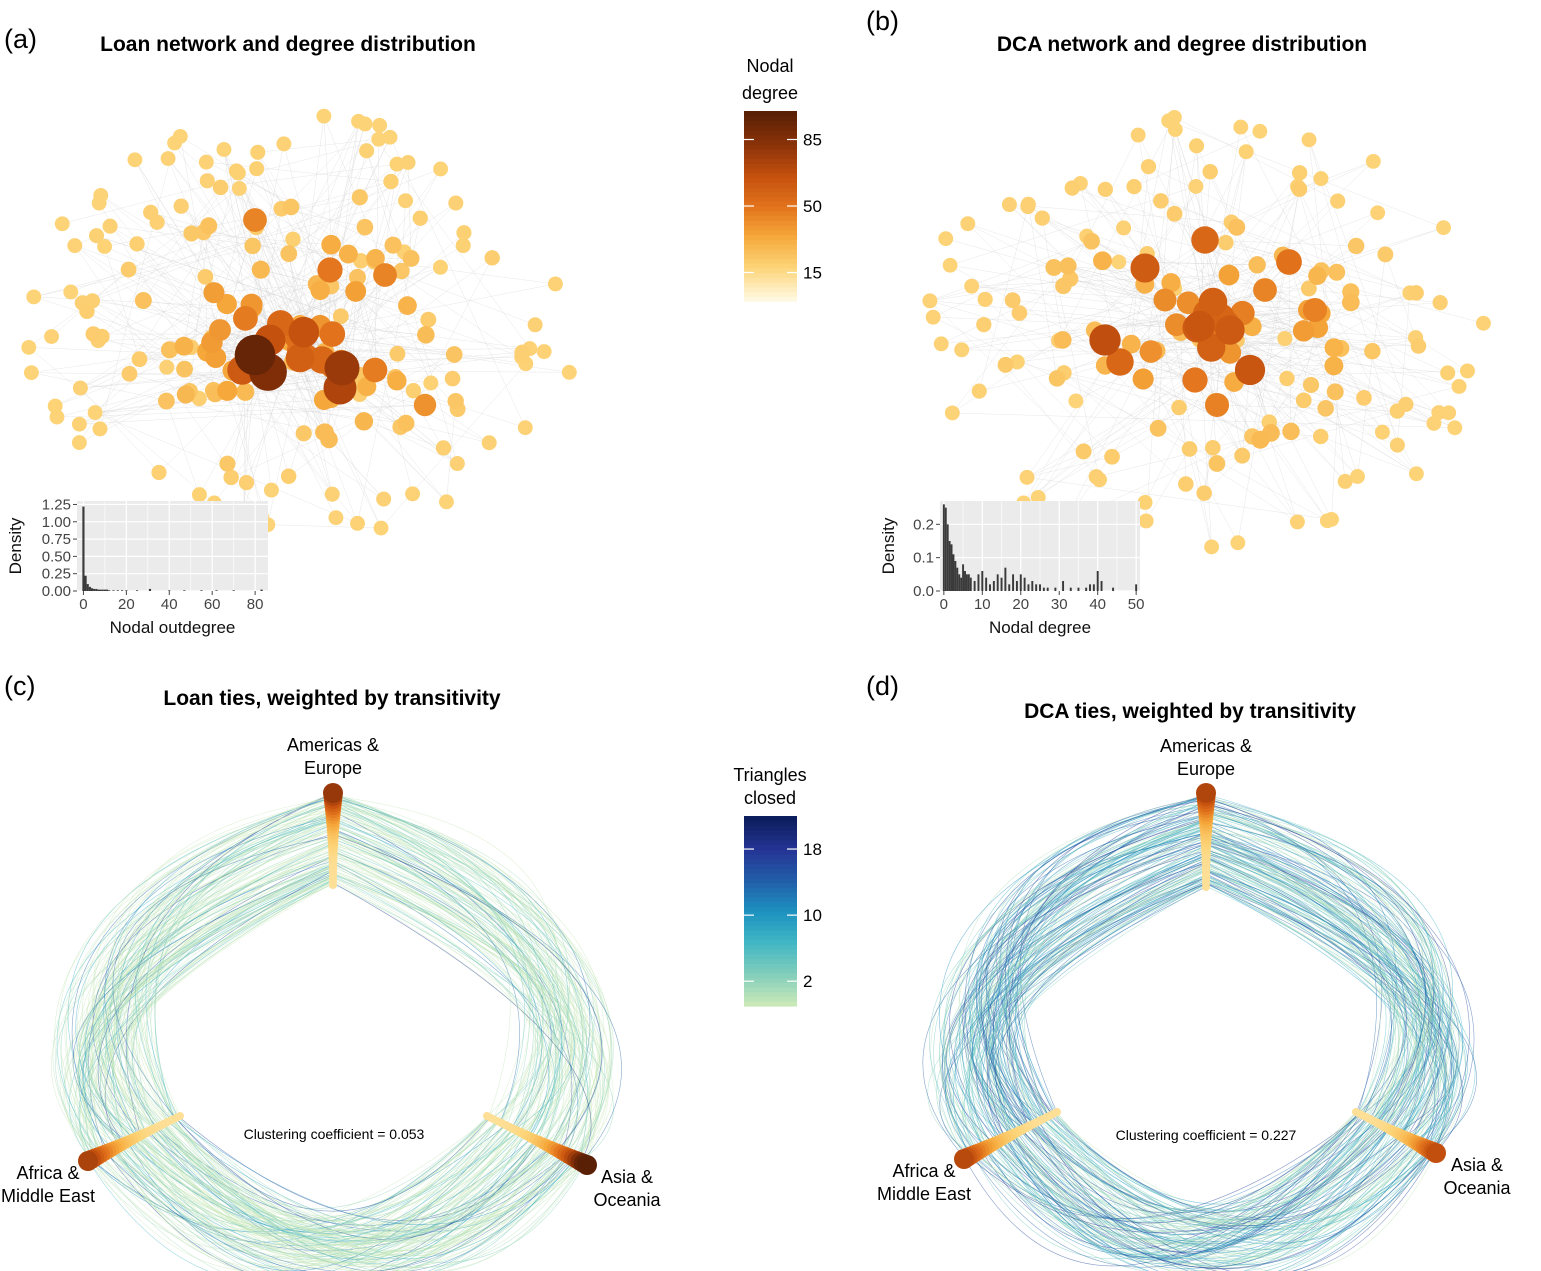 The width and height of the screenshot is (1541, 1271). What do you see at coordinates (923, 558) in the screenshot?
I see `dca-hist-y-tick-label: 0.1` at bounding box center [923, 558].